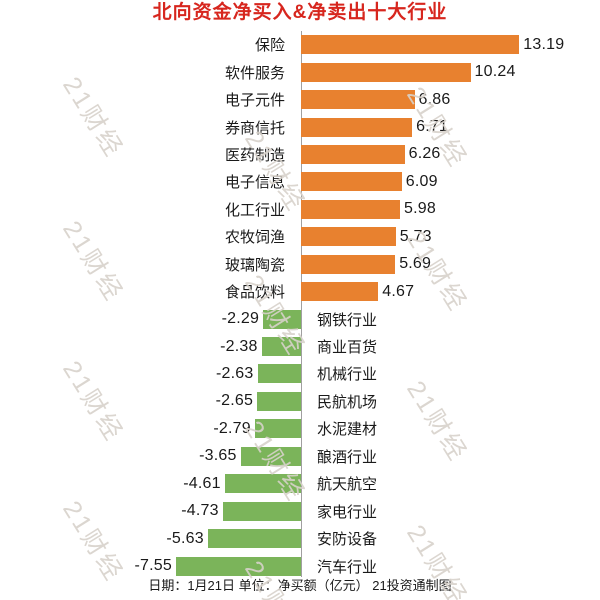 Image resolution: width=600 pixels, height=600 pixels. Describe the element at coordinates (254, 238) in the screenshot. I see `category-label: 农牧饲渔` at that location.